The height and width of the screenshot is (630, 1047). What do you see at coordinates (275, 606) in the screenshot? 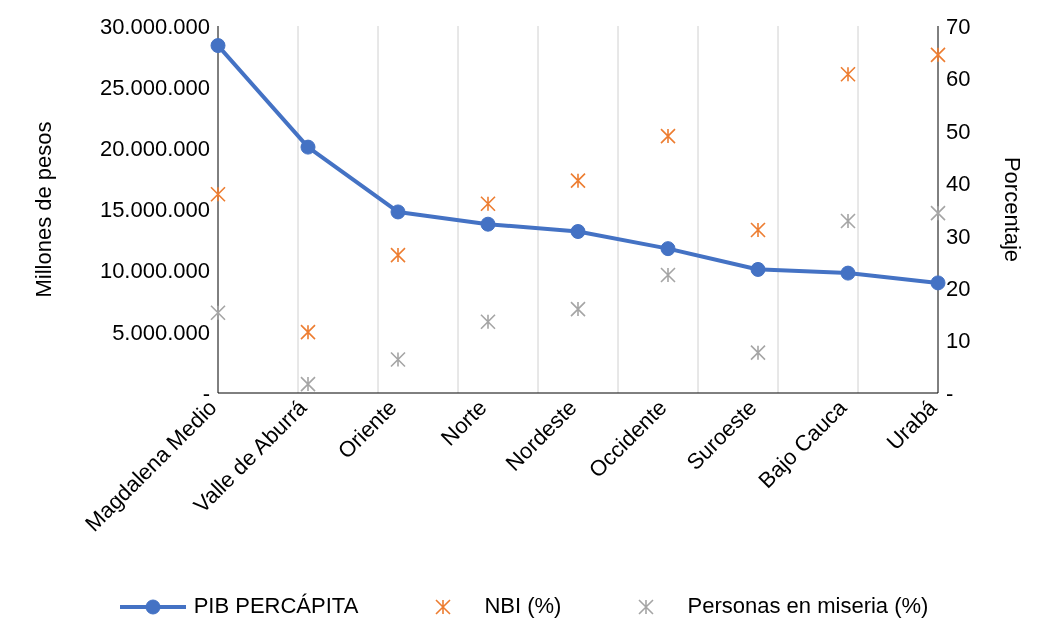
I see `legend-label: PIB PERCÁPITA` at bounding box center [275, 606].